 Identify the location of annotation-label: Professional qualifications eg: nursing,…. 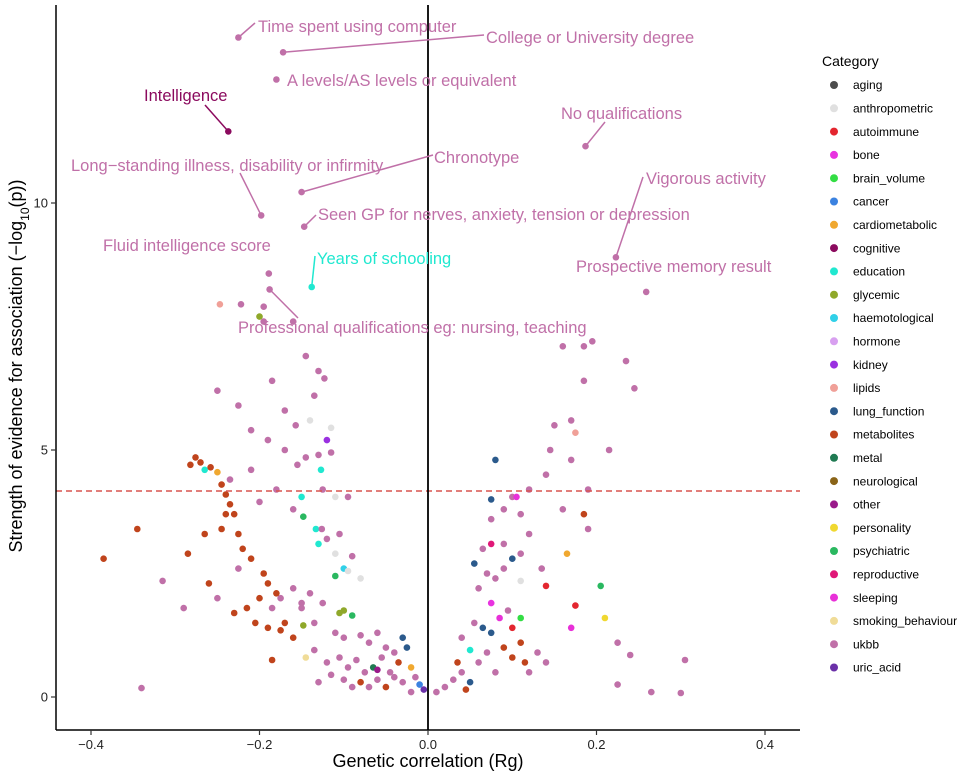
(412, 328).